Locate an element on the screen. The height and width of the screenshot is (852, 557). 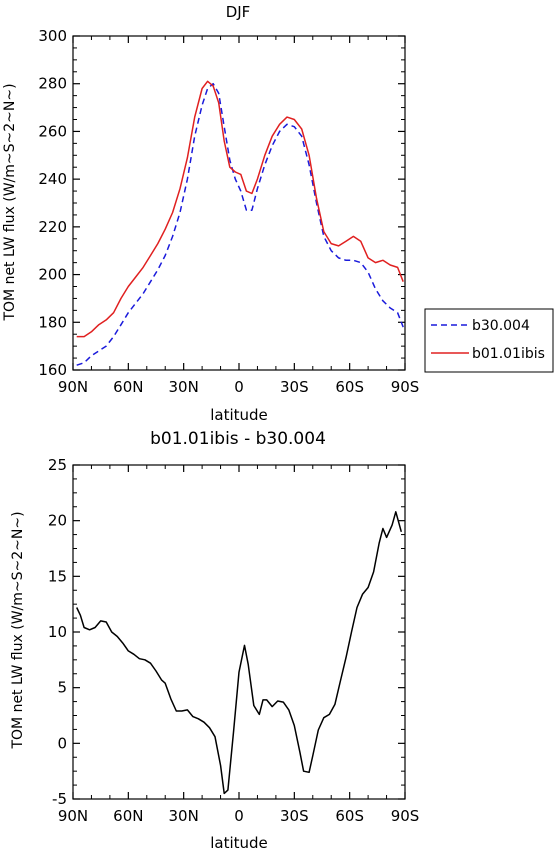
bottom-y-tick-label: 25 is located at coordinates (57, 465).